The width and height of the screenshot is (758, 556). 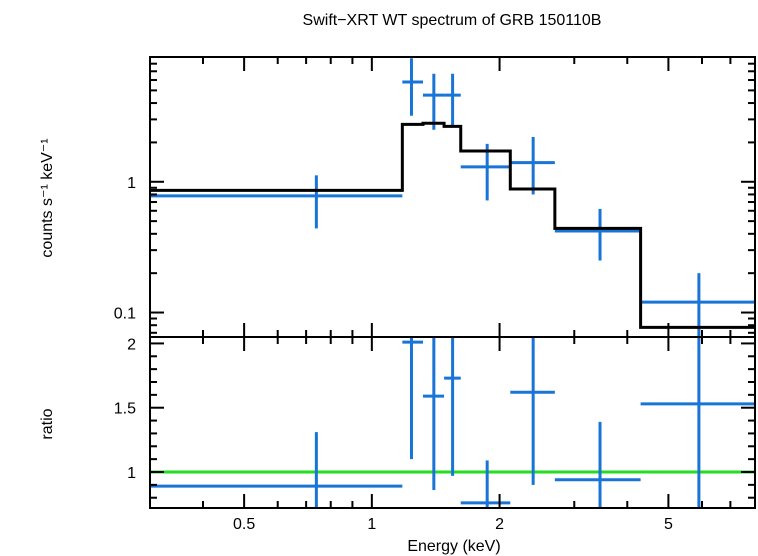 I want to click on x-tick-label-3: 5, so click(x=668, y=524).